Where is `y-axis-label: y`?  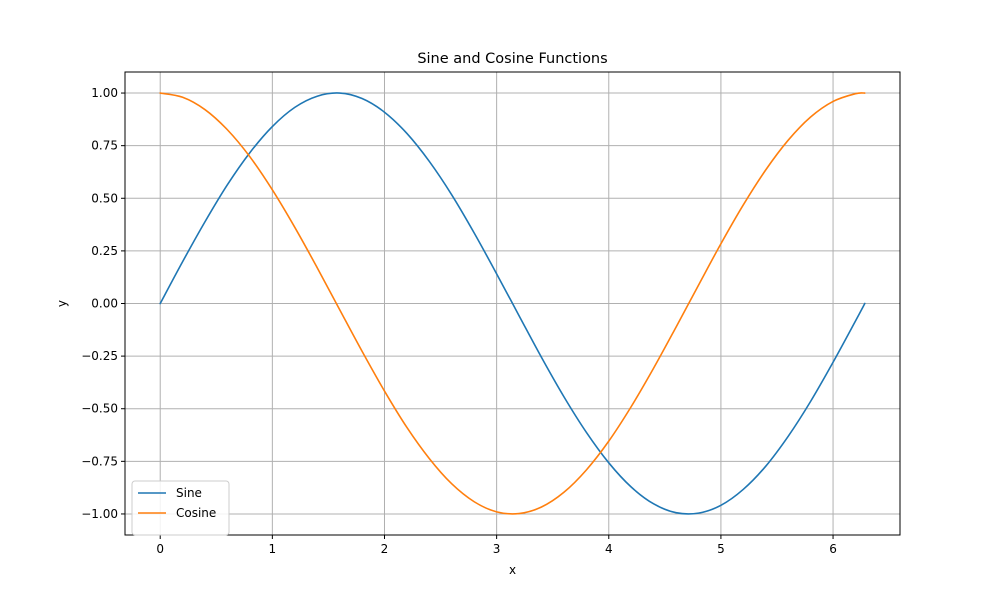 y-axis-label: y is located at coordinates (62, 303).